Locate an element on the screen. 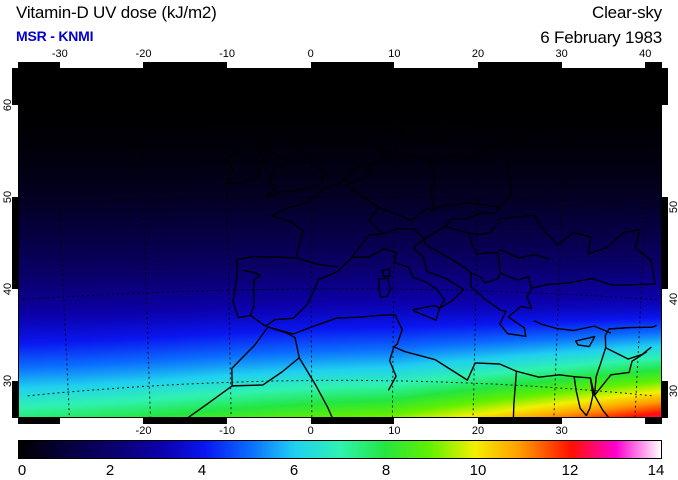 Image resolution: width=678 pixels, height=480 pixels. axis-ruler-left is located at coordinates (15, 243).